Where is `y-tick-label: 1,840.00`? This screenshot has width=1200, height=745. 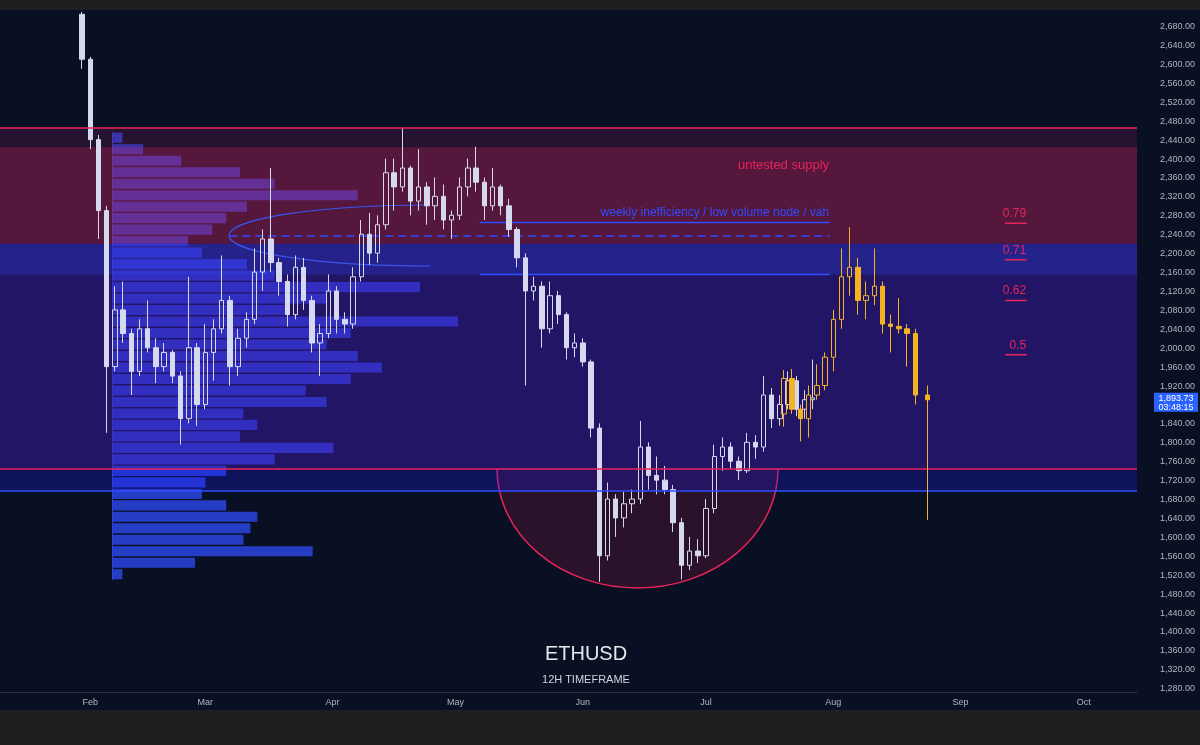
y-tick-label: 1,840.00 is located at coordinates (1178, 423).